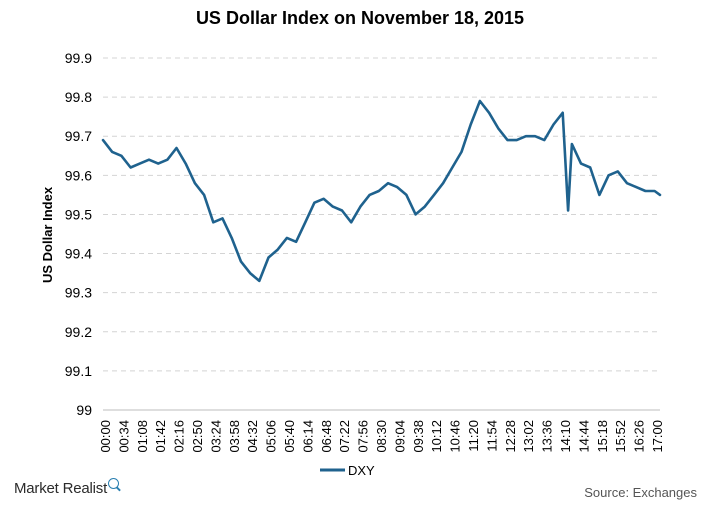 The width and height of the screenshot is (711, 515). Describe the element at coordinates (602, 436) in the screenshot. I see `x-tick-label: 15:18` at that location.